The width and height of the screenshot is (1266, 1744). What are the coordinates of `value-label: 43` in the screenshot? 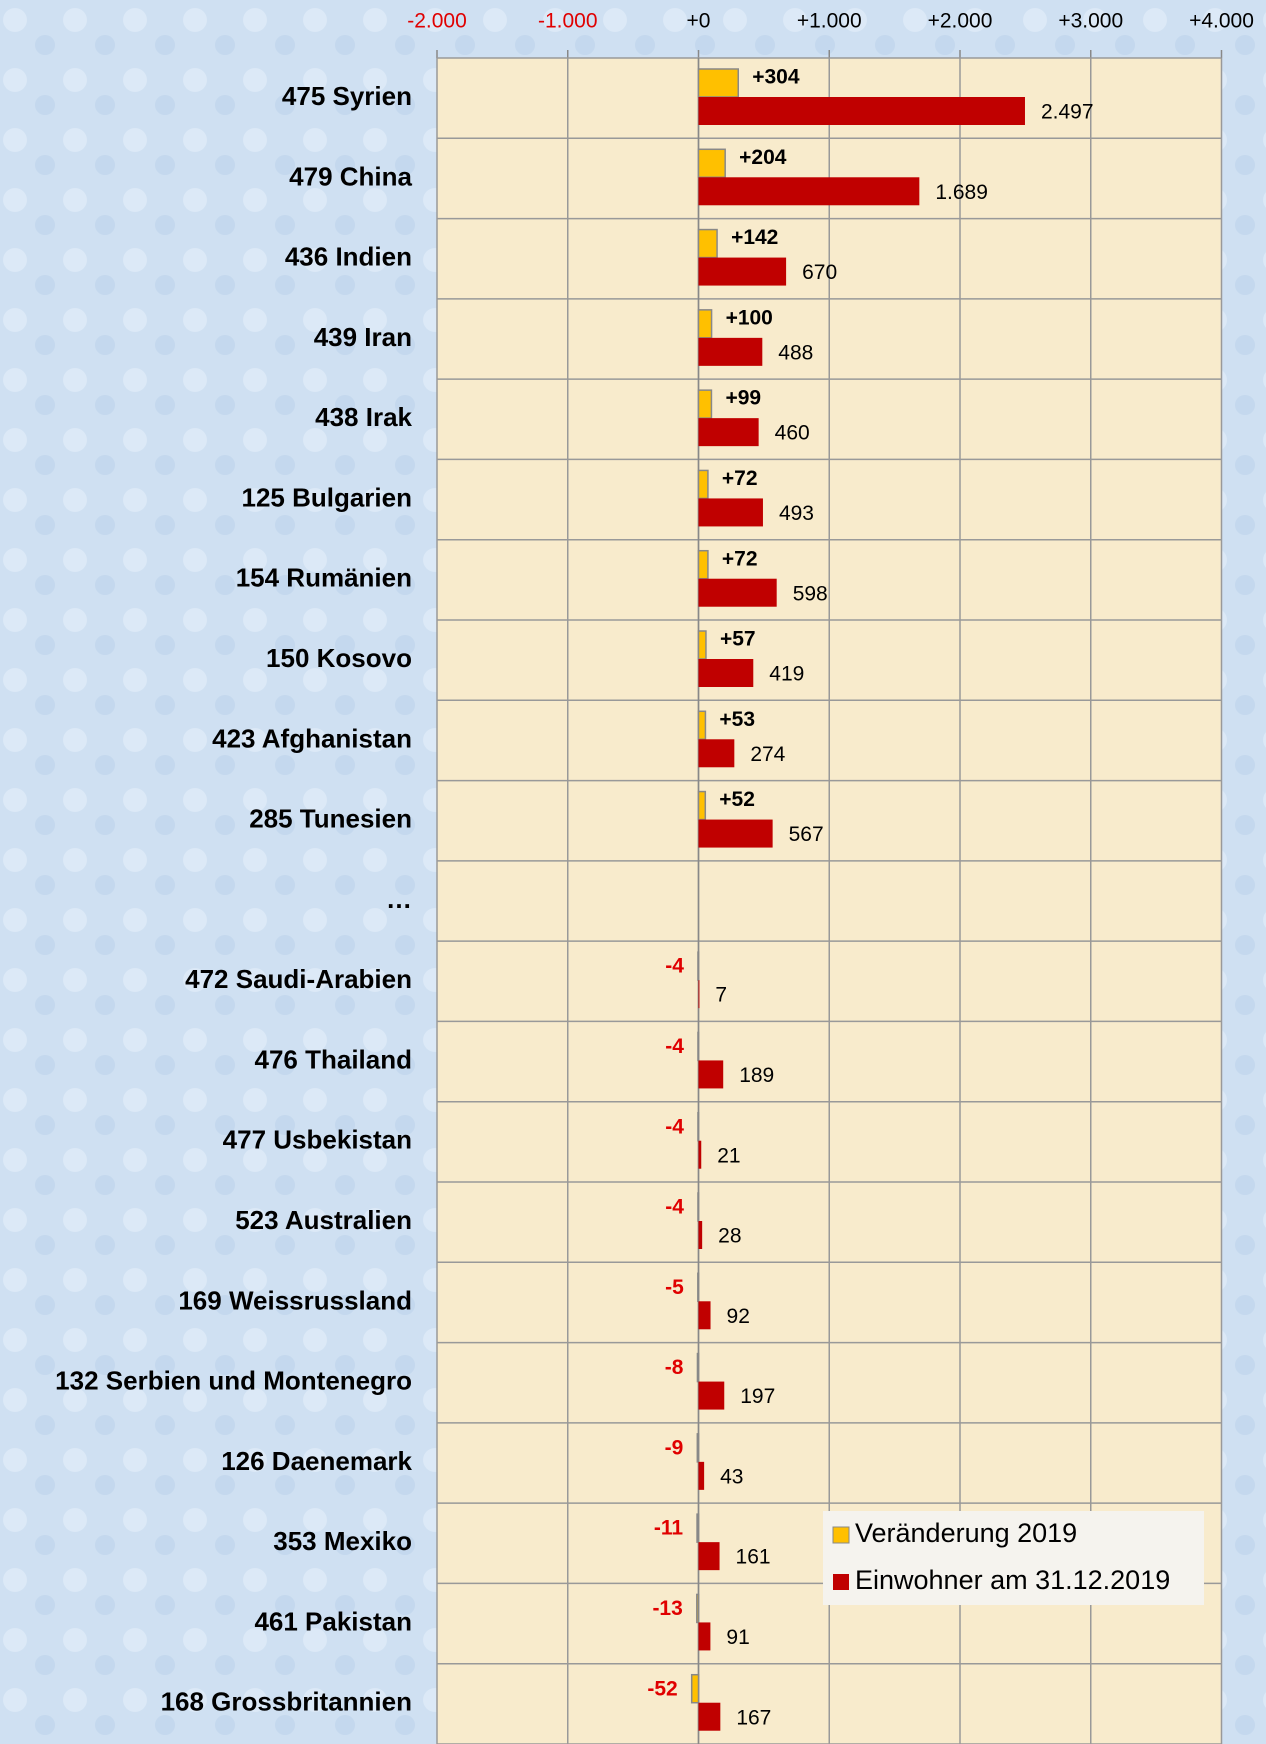 It's located at (731, 1476).